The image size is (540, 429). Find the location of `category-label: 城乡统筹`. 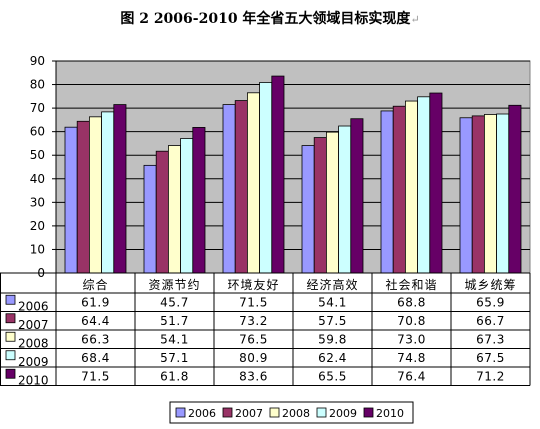

category-label: 城乡统筹 is located at coordinates (490, 285).